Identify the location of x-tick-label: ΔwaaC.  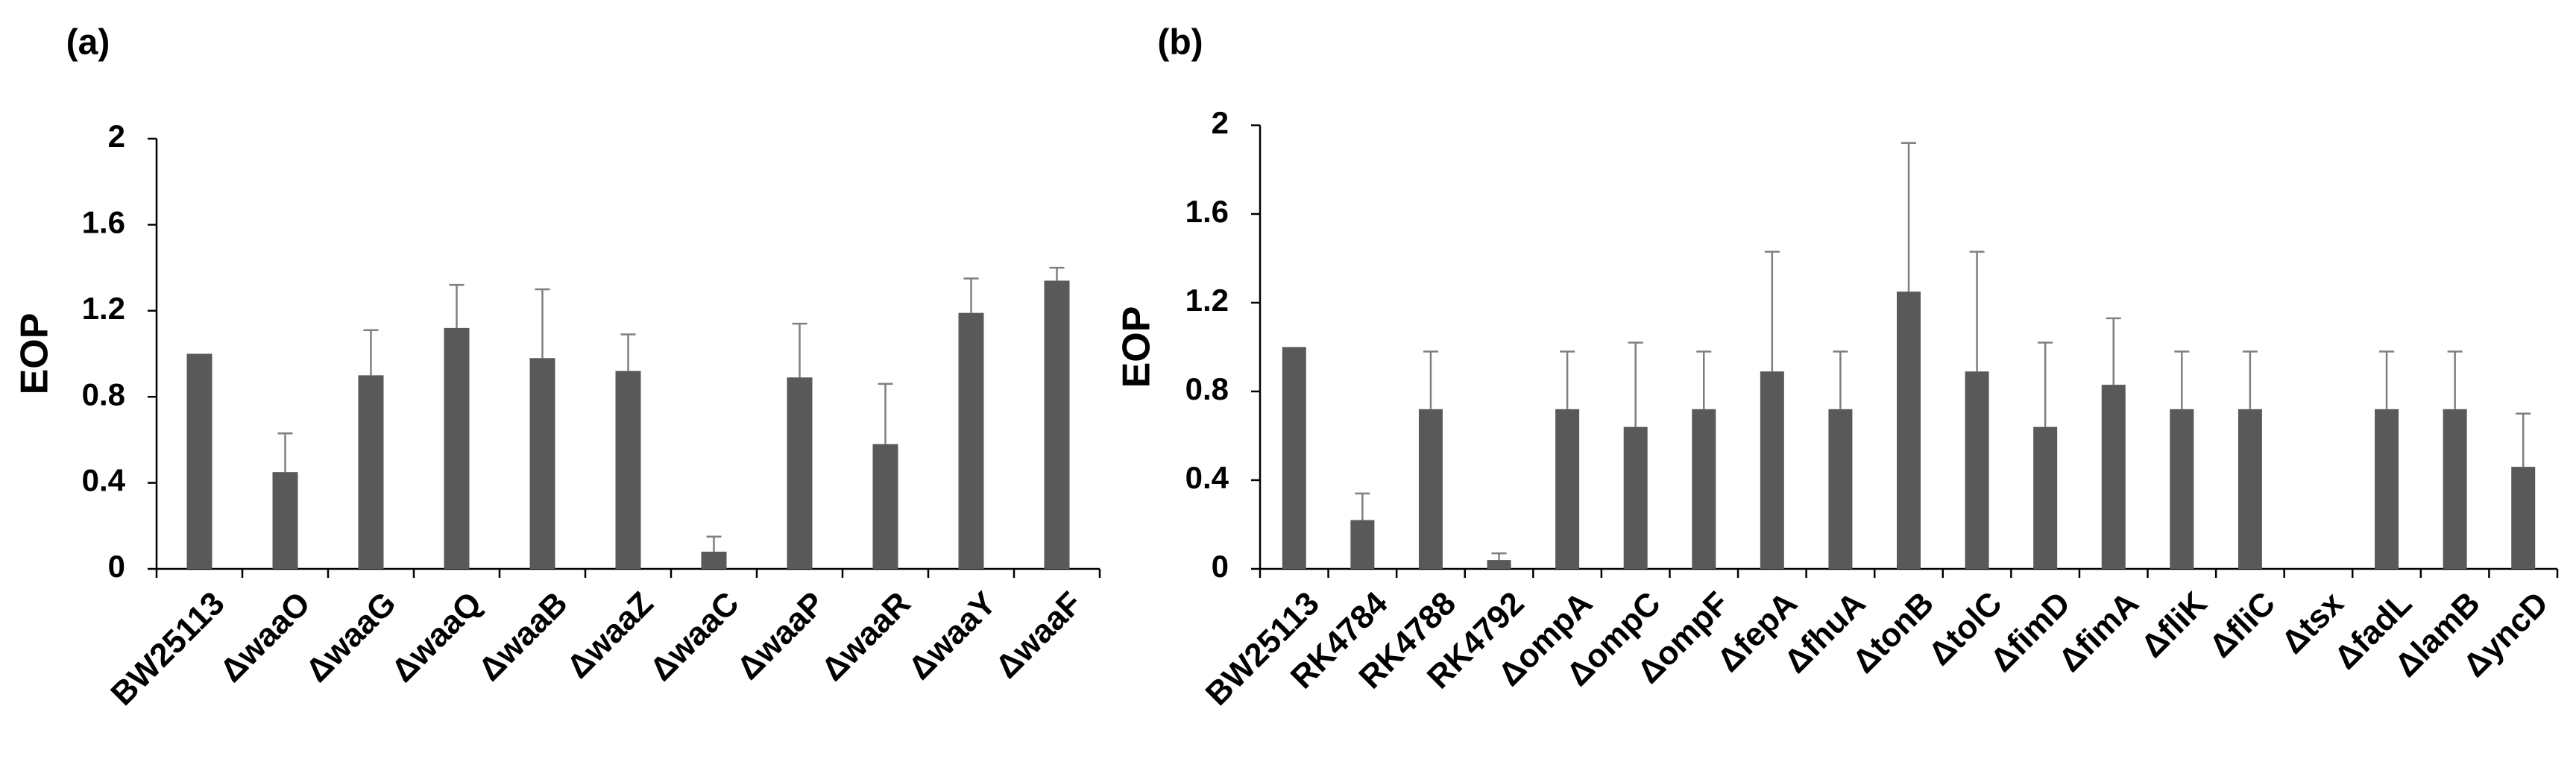
(694, 636).